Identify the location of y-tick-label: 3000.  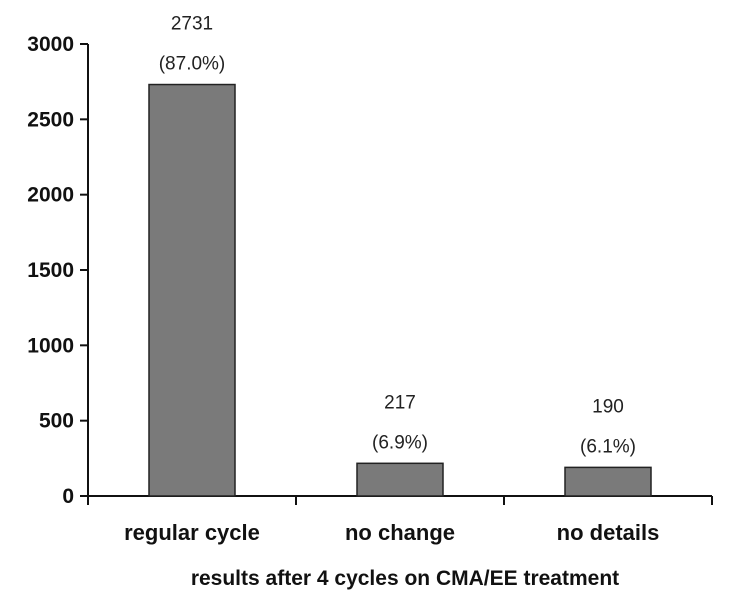
(50, 44).